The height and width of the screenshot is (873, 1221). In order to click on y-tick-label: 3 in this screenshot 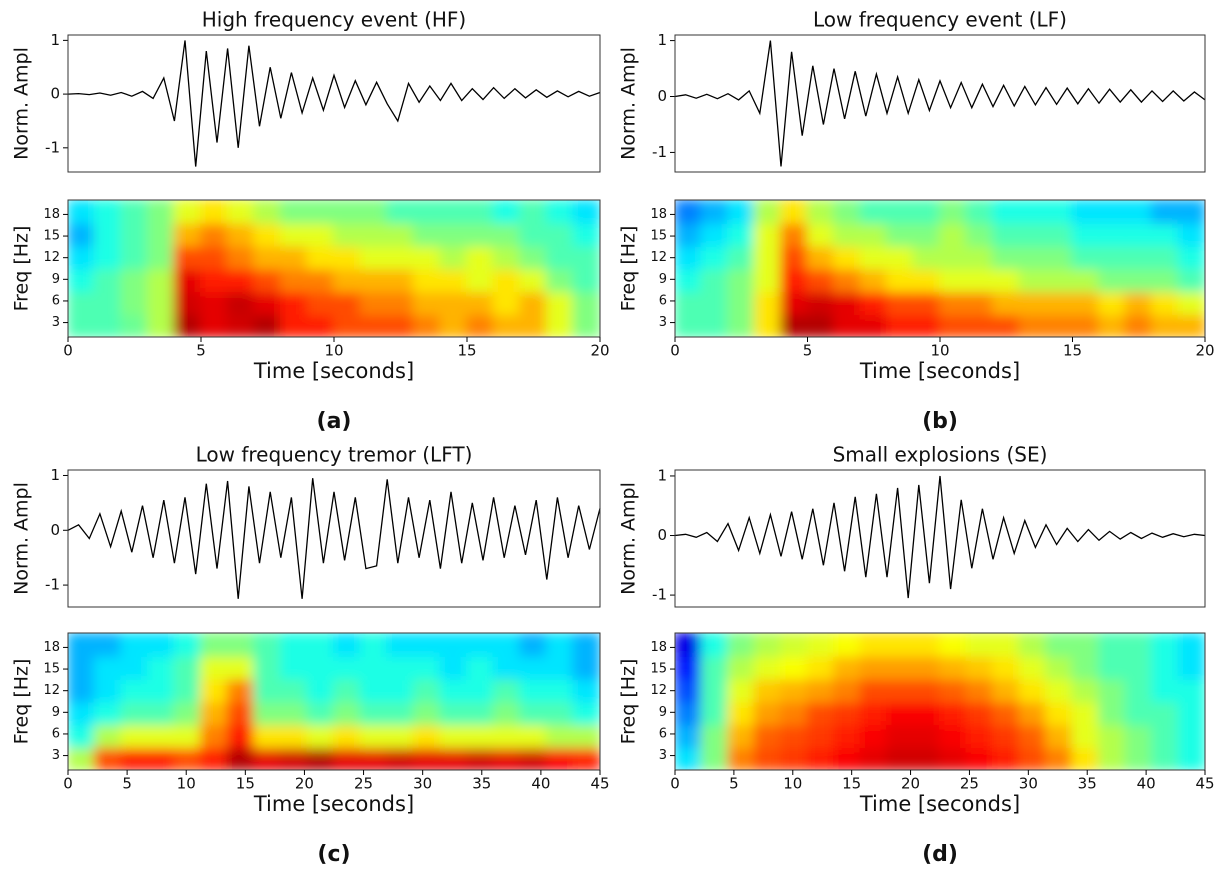, I will do `click(663, 322)`.